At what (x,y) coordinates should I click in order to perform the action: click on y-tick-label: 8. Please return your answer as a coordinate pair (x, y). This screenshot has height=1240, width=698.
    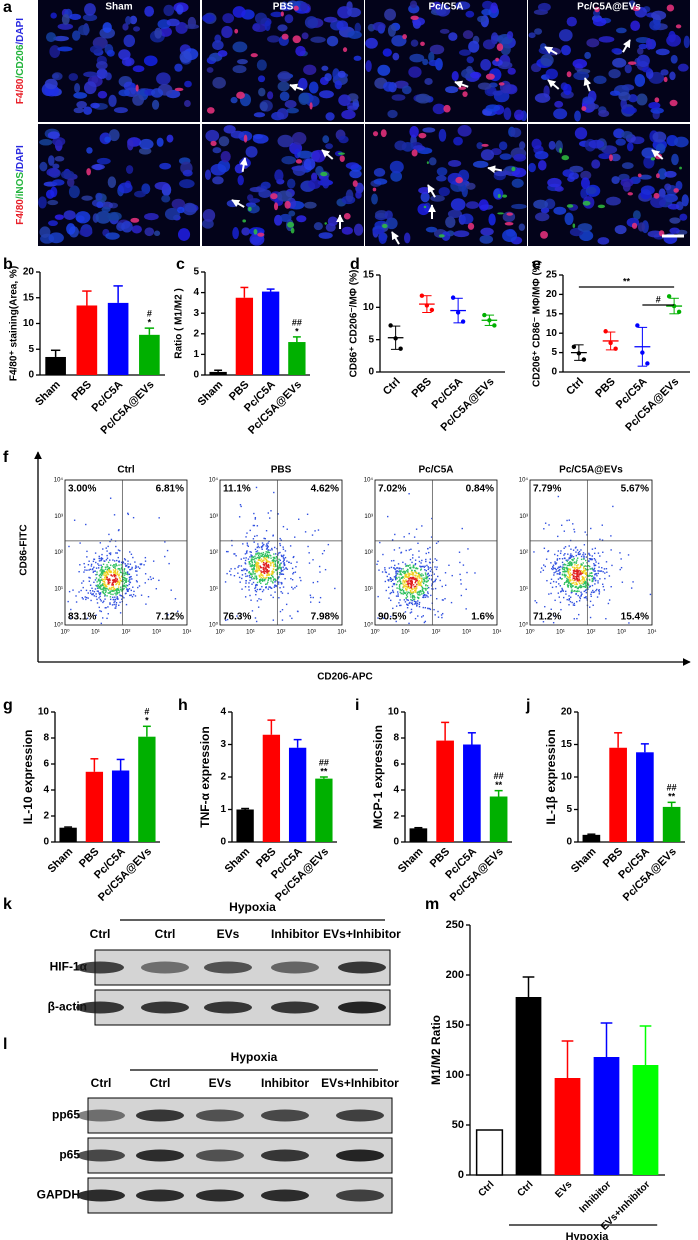
    Looking at the image, I should click on (396, 738).